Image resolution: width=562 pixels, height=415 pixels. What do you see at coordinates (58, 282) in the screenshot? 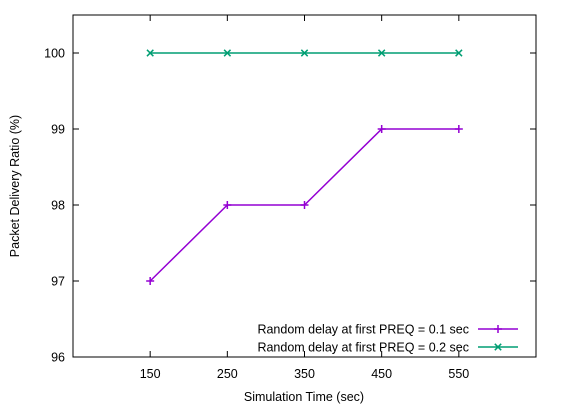
I see `y-tick-label: 97` at bounding box center [58, 282].